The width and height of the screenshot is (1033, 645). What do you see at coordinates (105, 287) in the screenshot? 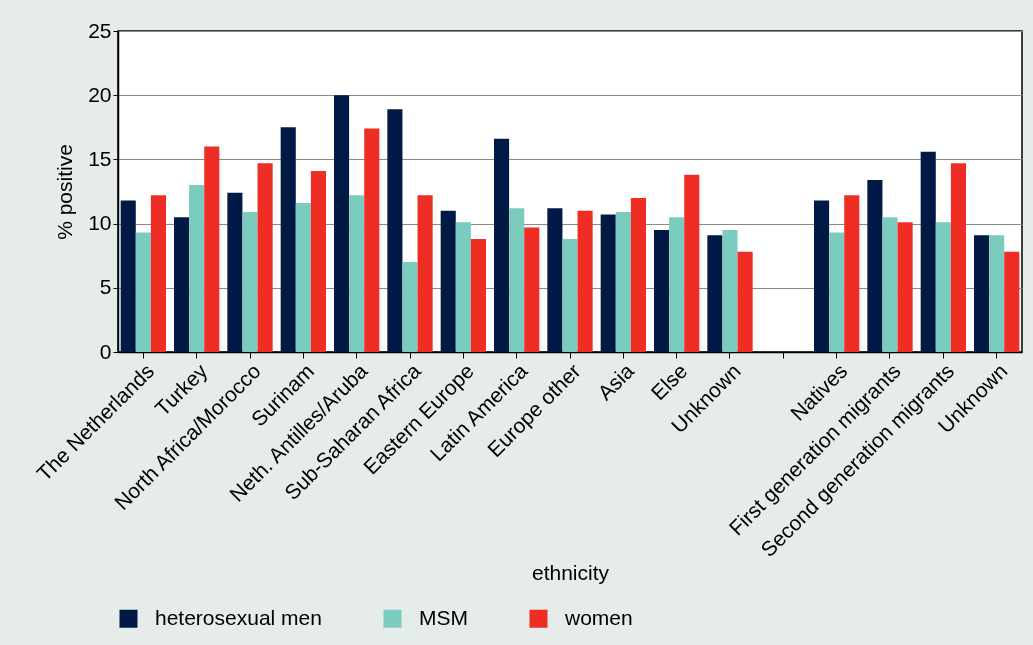
I see `y-tick-label: 5` at bounding box center [105, 287].